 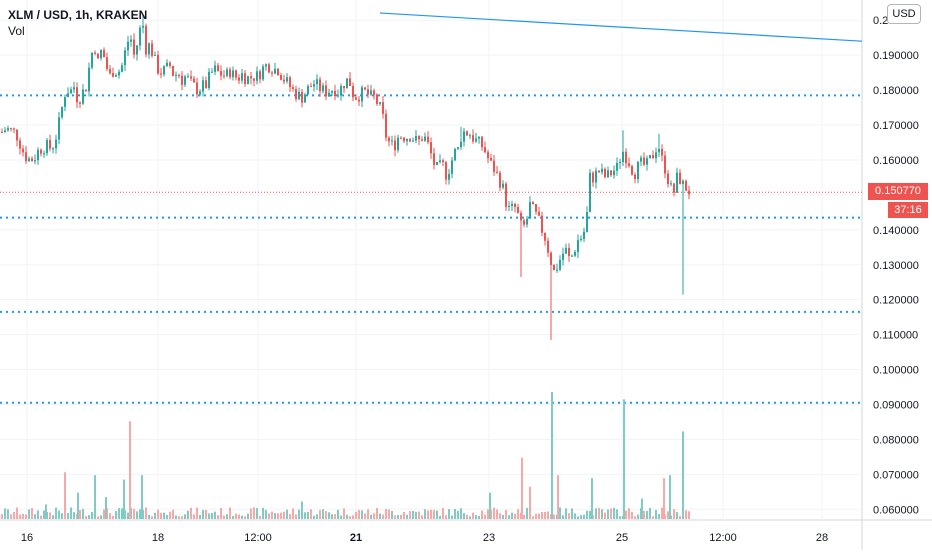 What do you see at coordinates (896, 161) in the screenshot?
I see `y-tick-label: 0.160000` at bounding box center [896, 161].